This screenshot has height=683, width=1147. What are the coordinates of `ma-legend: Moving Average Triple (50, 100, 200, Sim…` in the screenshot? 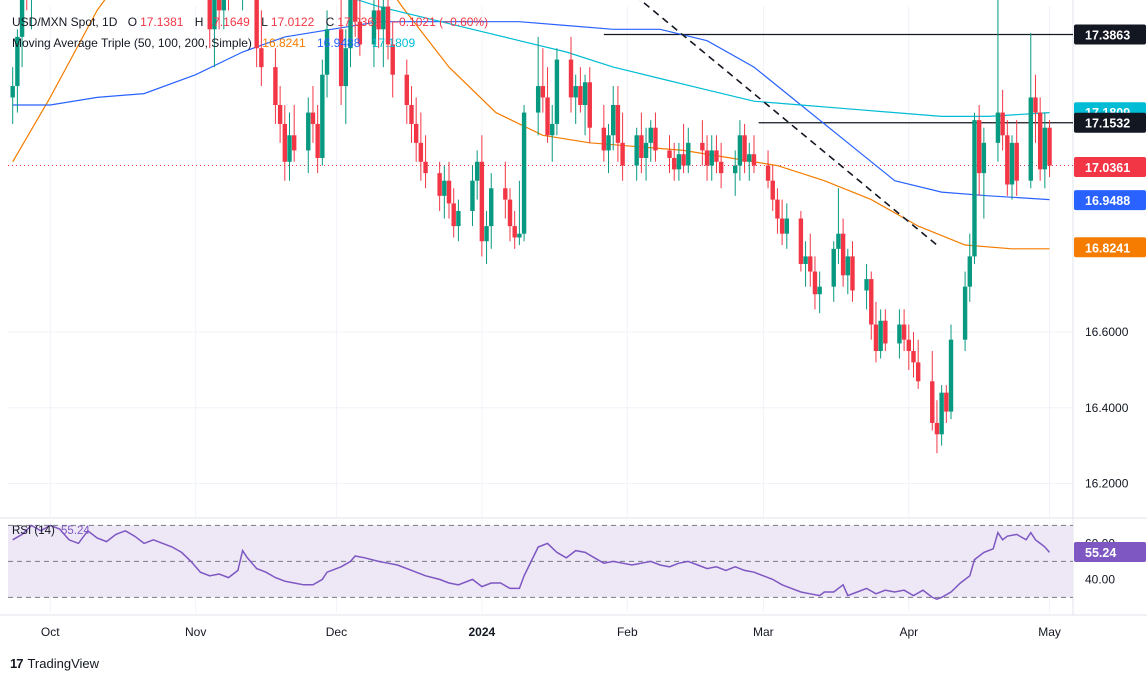 It's located at (215, 43).